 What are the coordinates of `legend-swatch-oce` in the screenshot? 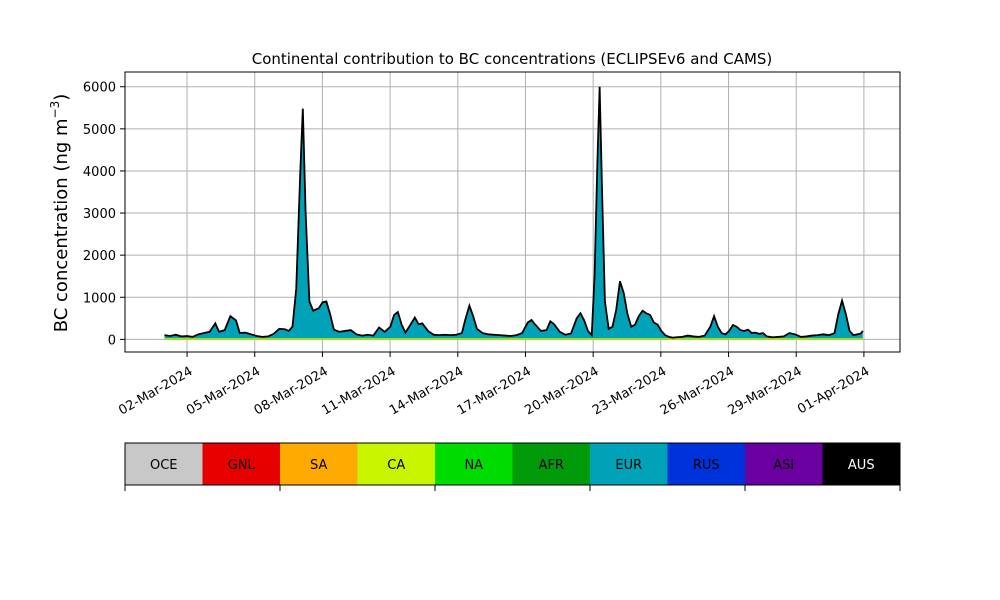 It's located at (164, 464).